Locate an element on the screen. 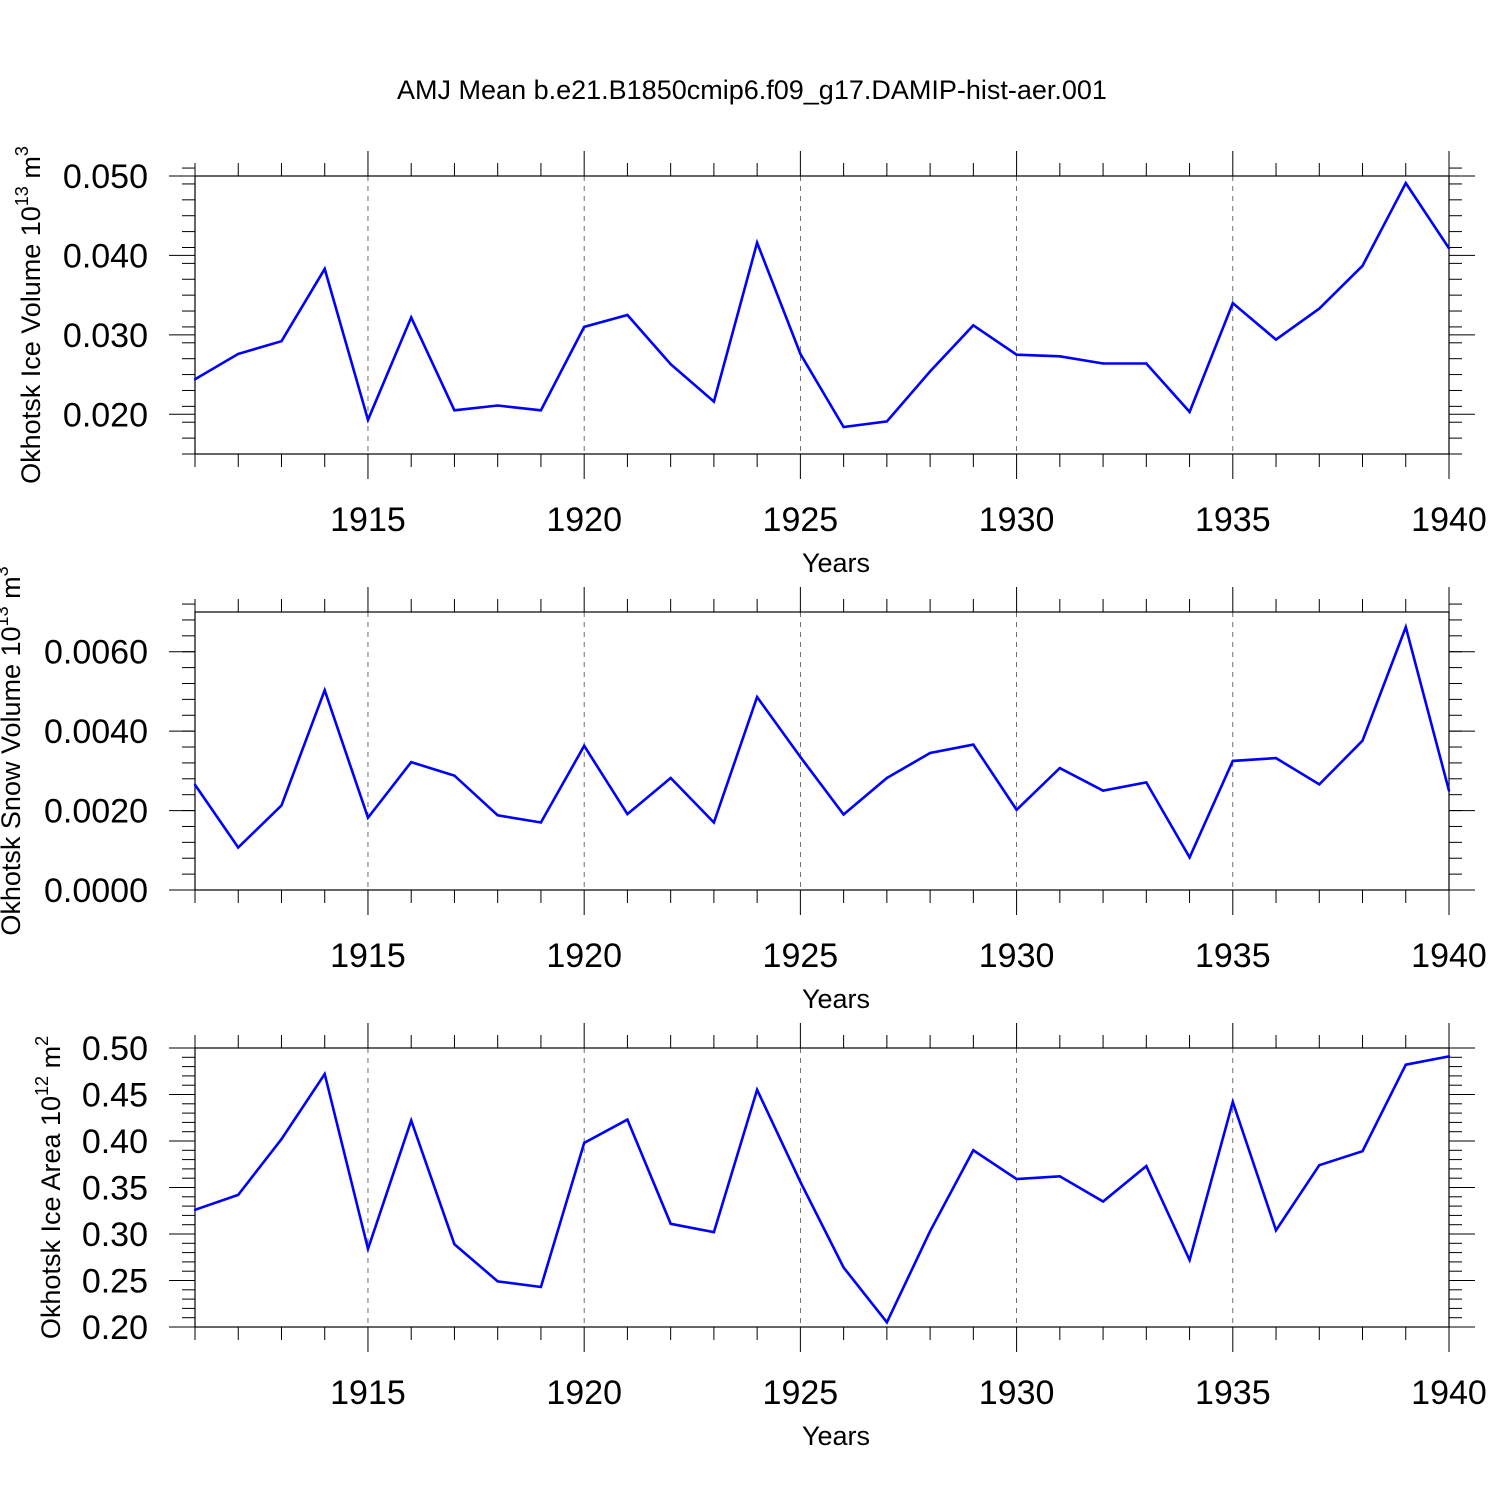 The image size is (1500, 1505). y-axis-label: Okhotsk Snow Volume 1013 m3 is located at coordinates (13, 750).